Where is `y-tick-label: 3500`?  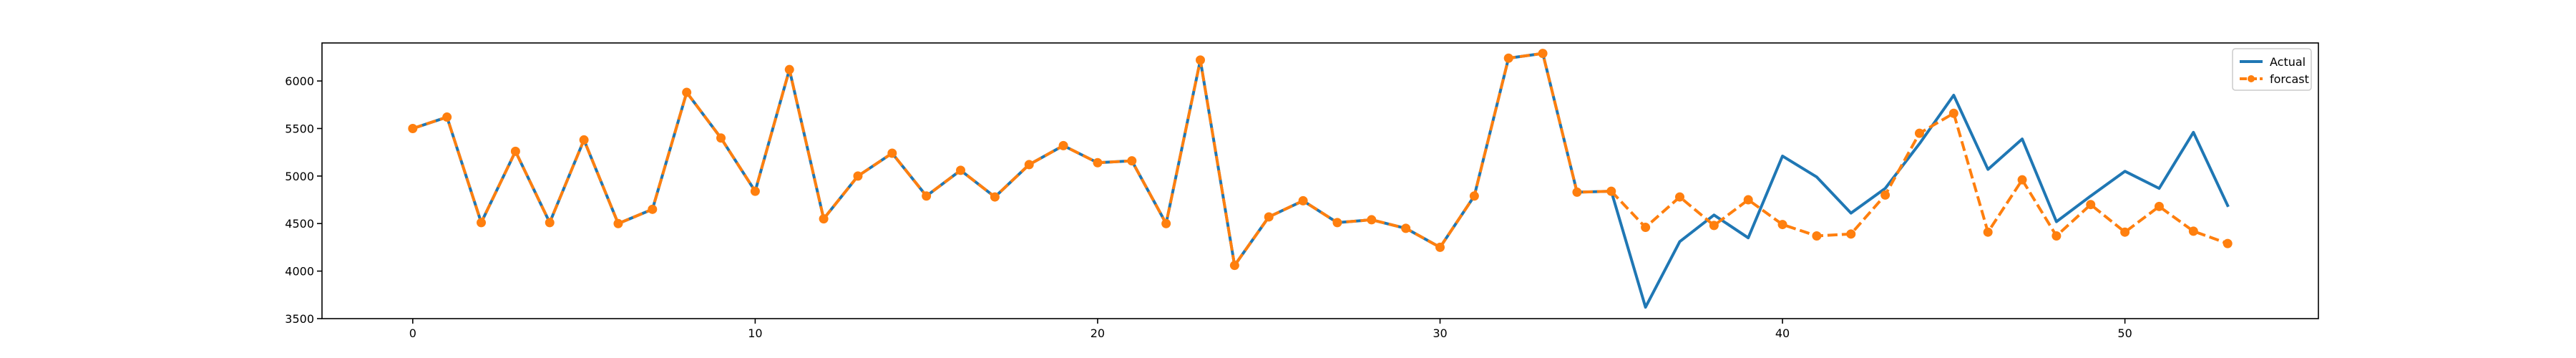
y-tick-label: 3500 is located at coordinates (299, 319).